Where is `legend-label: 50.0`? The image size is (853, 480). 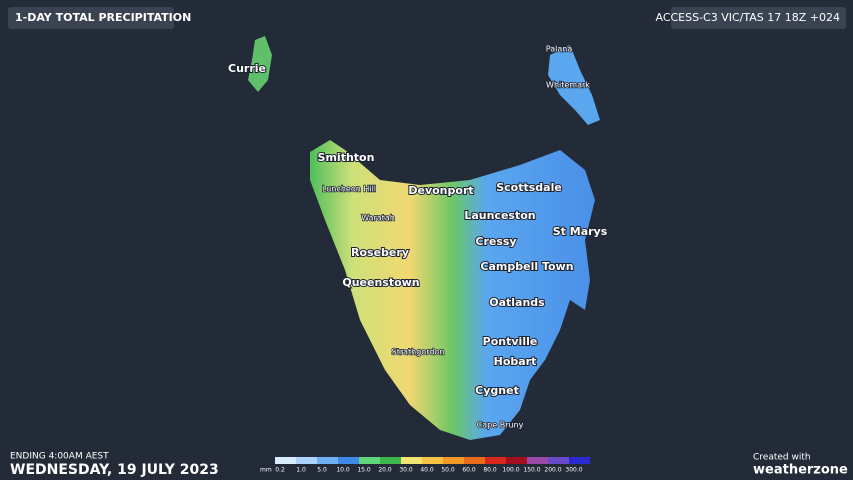
legend-label: 50.0 is located at coordinates (448, 470).